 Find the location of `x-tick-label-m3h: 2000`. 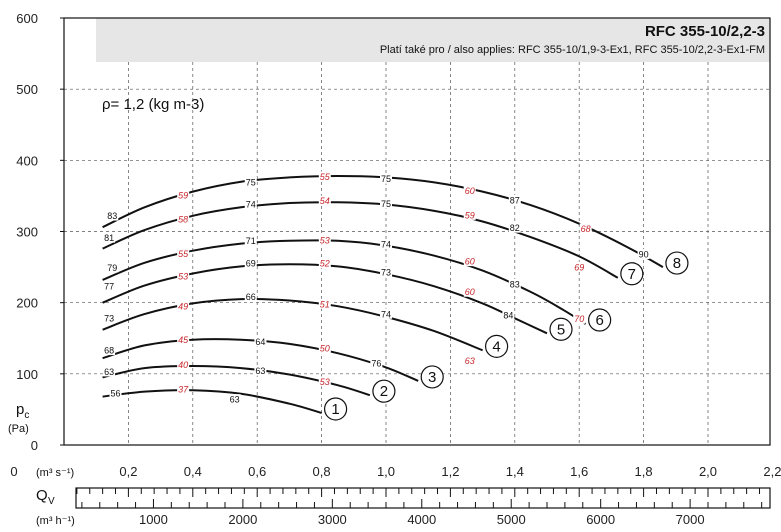

x-tick-label-m3h: 2000 is located at coordinates (242, 519).